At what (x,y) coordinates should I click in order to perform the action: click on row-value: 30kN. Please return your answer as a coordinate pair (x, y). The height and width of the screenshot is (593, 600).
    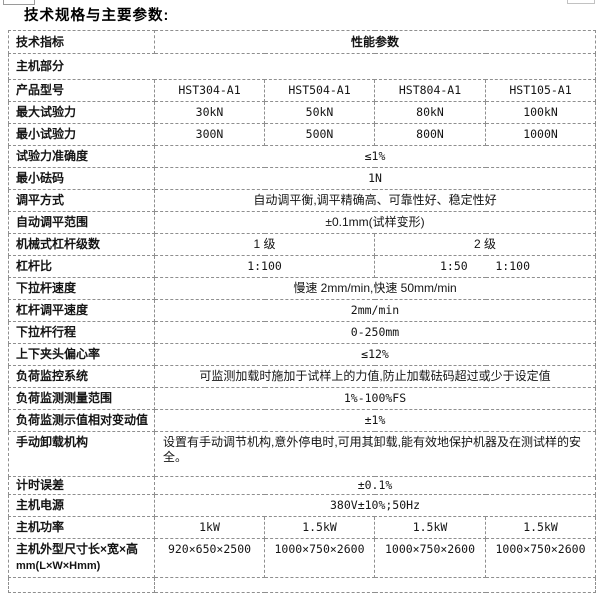
    Looking at the image, I should click on (209, 112).